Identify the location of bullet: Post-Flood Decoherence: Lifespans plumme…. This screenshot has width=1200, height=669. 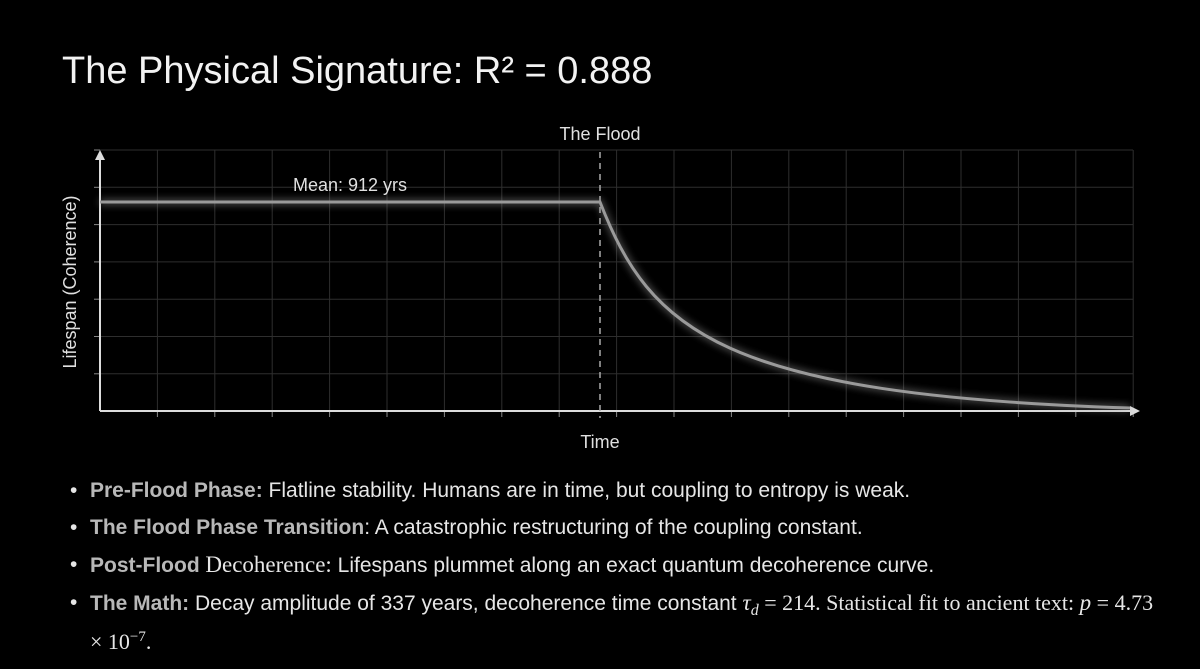
(620, 565).